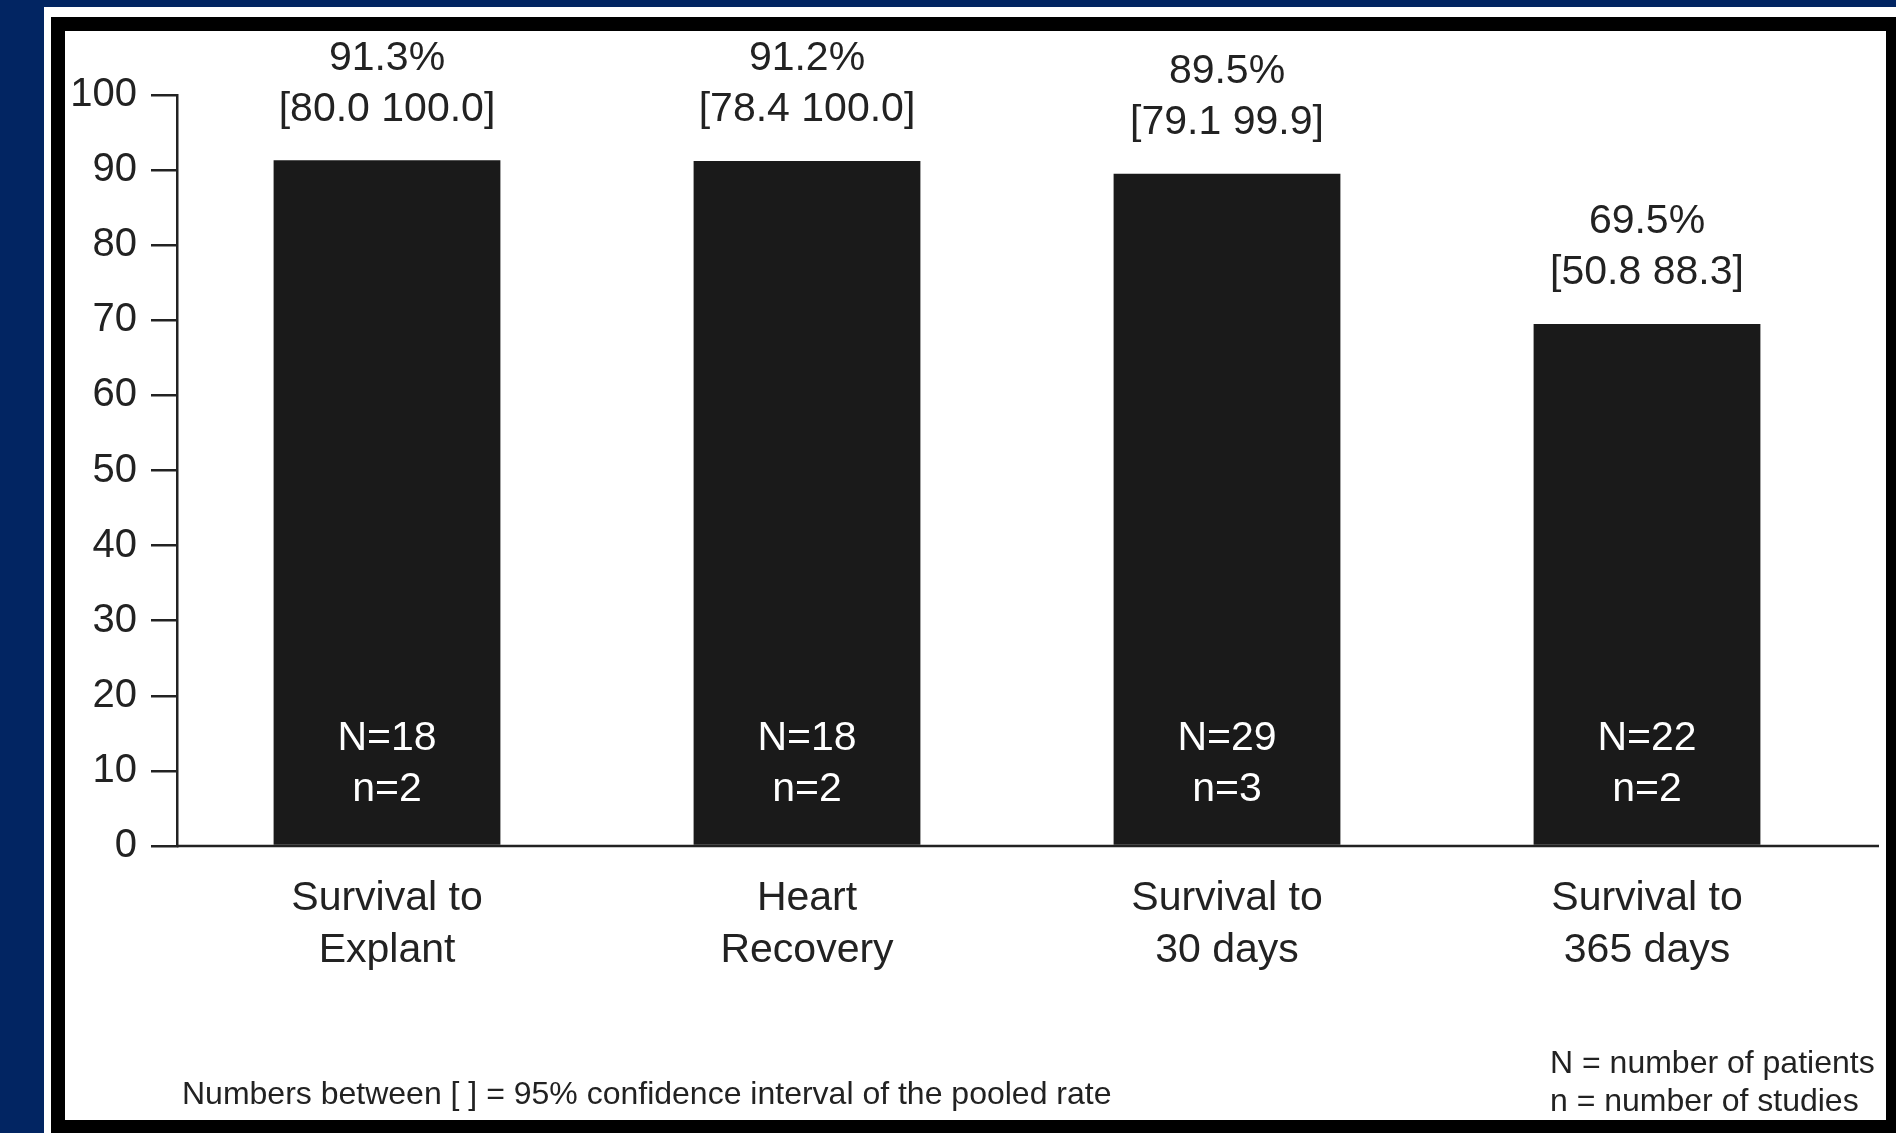  I want to click on y-tick-label: 0, so click(125, 843).